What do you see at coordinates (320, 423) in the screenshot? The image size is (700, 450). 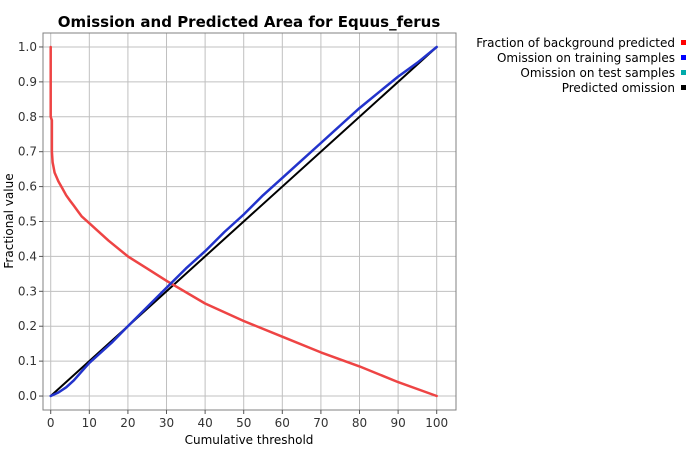 I see `x-tick-label: 70` at bounding box center [320, 423].